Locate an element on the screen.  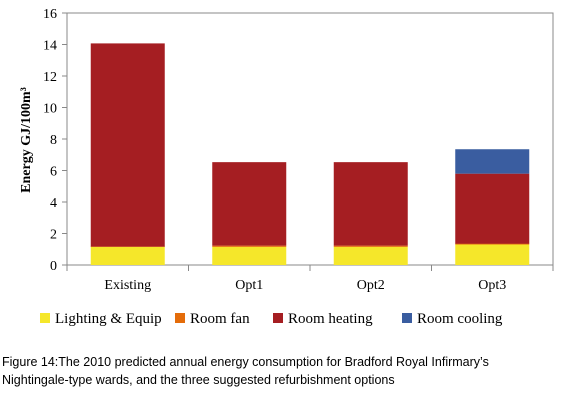
legend-label: Lighting & Equip is located at coordinates (108, 319).